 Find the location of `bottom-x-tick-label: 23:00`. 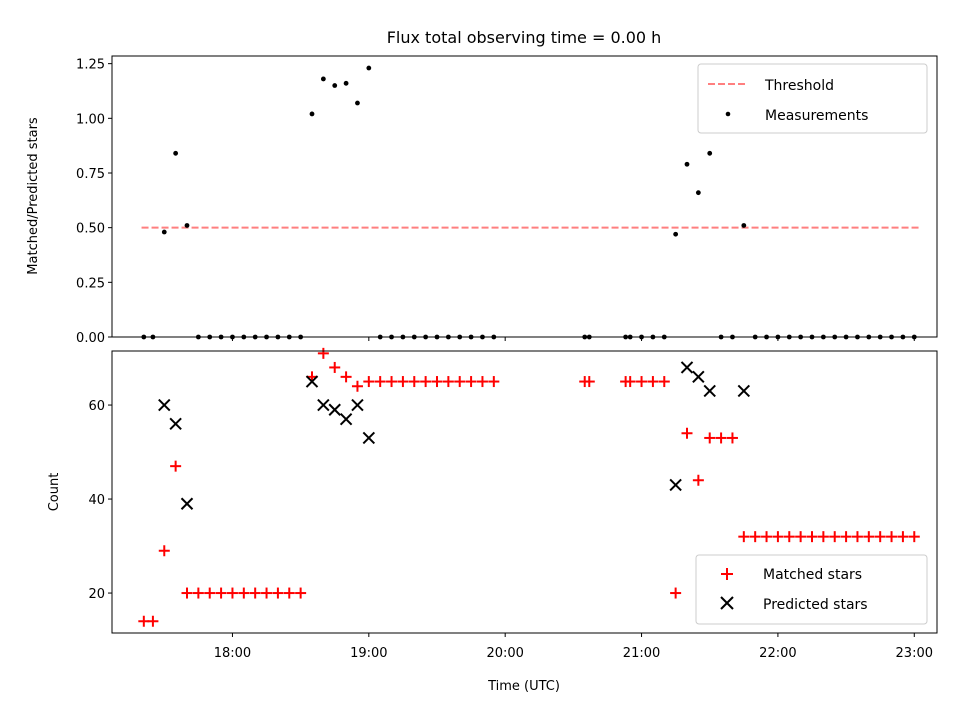

bottom-x-tick-label: 23:00 is located at coordinates (914, 653).